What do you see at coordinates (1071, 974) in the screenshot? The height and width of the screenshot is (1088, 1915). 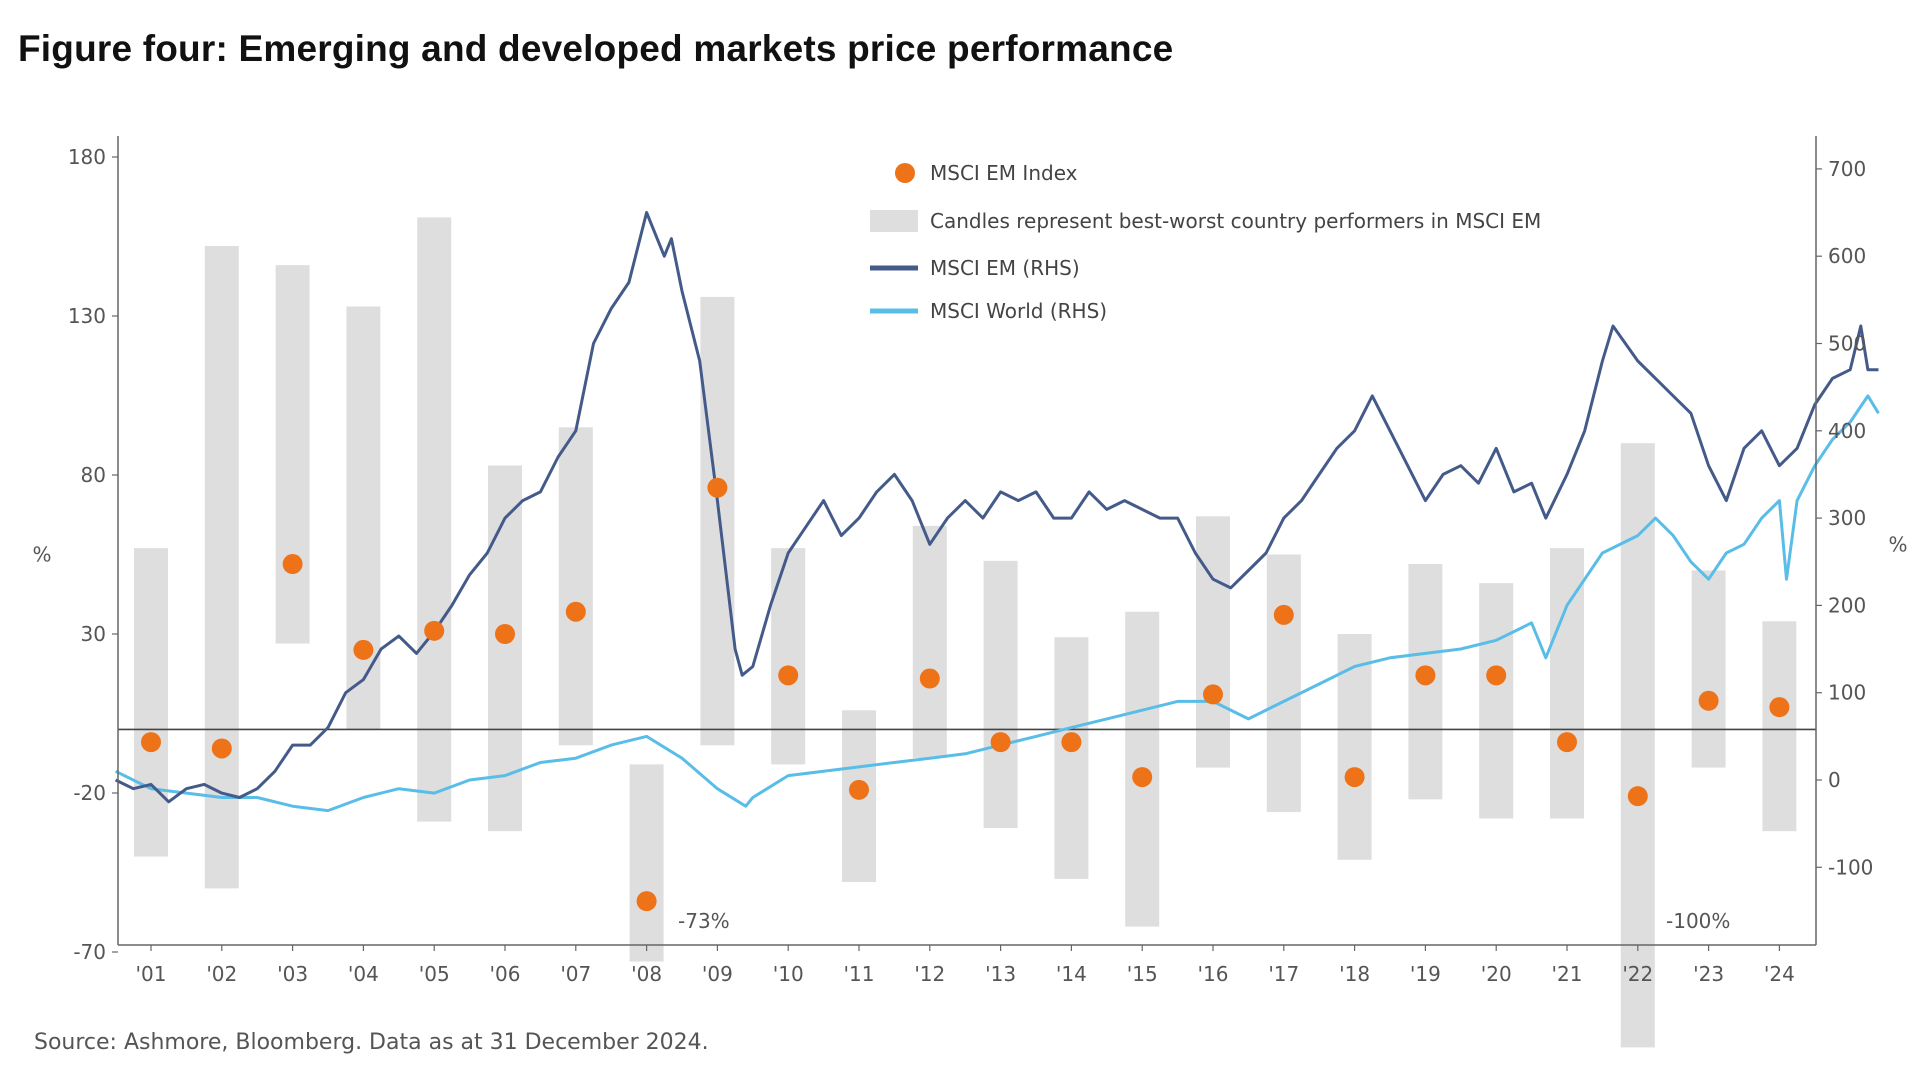 I see `x-tick-13: '14` at bounding box center [1071, 974].